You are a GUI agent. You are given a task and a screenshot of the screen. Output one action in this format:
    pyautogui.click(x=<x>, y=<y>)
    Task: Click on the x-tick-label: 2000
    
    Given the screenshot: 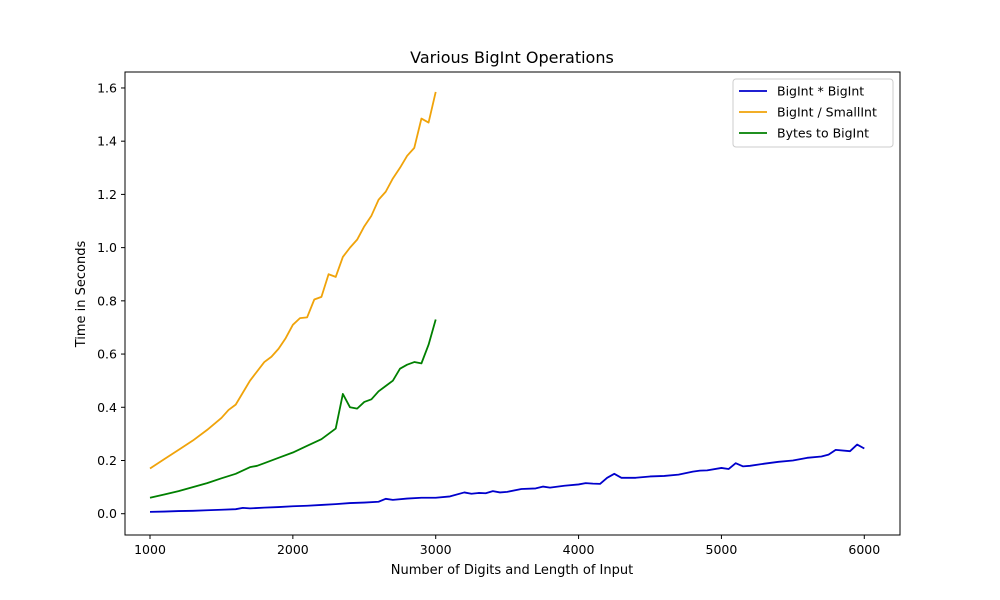 What is the action you would take?
    pyautogui.click(x=293, y=549)
    